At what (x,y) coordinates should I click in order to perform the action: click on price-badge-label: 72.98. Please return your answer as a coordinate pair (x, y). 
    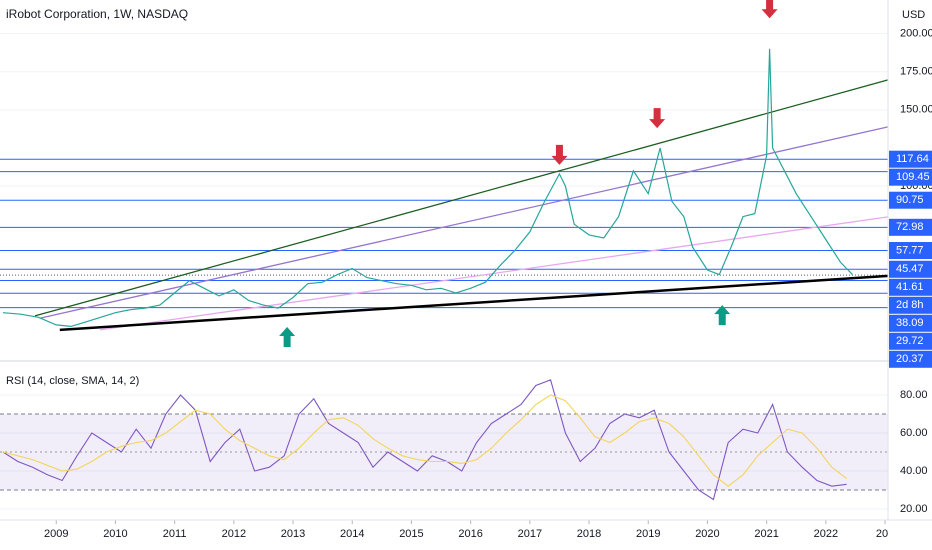
    Looking at the image, I should click on (910, 227).